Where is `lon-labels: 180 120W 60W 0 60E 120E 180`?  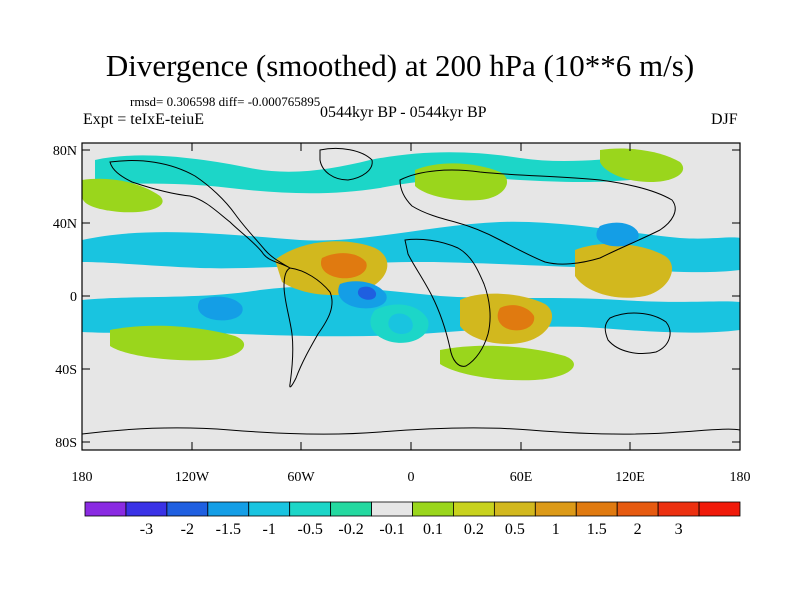 lon-labels: 180 120W 60W 0 60E 120E 180 is located at coordinates (411, 477).